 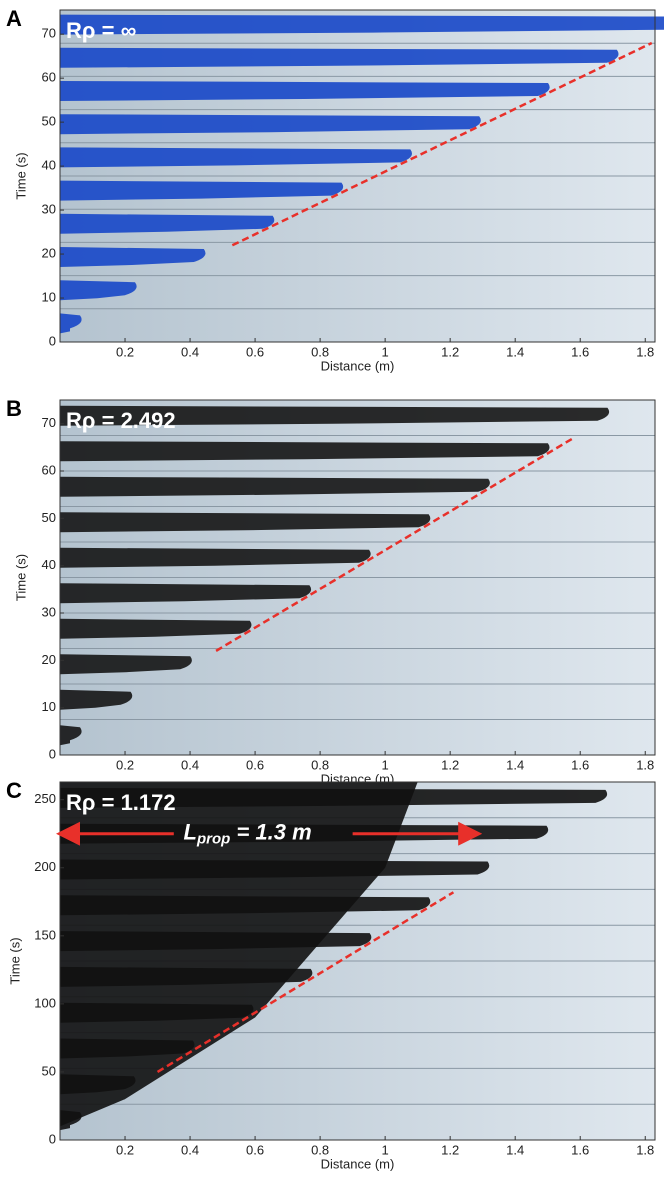 What do you see at coordinates (14, 790) in the screenshot?
I see `panel-label: C` at bounding box center [14, 790].